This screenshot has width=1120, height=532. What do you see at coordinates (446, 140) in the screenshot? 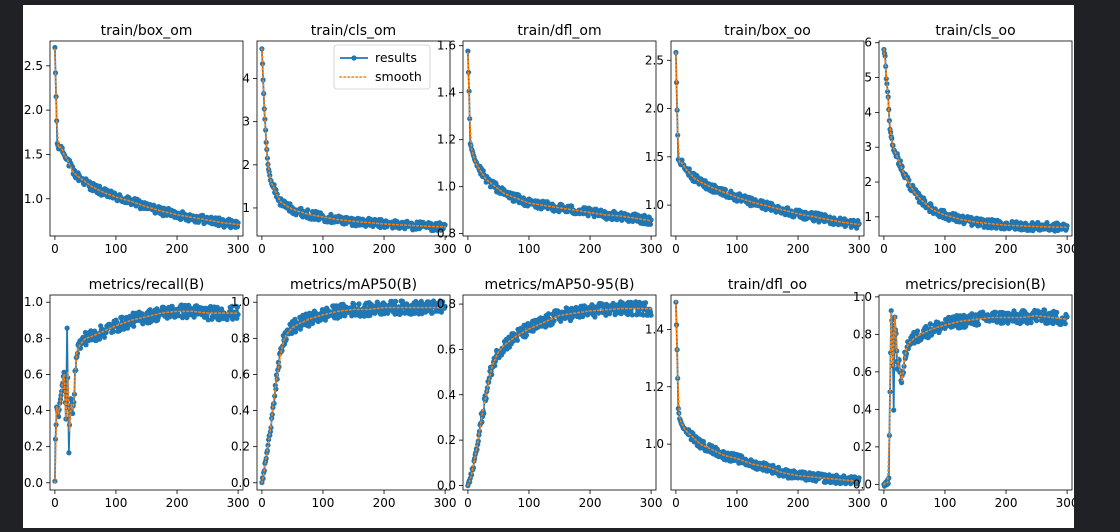
I see `y-tick-label: 1.2` at bounding box center [446, 140].